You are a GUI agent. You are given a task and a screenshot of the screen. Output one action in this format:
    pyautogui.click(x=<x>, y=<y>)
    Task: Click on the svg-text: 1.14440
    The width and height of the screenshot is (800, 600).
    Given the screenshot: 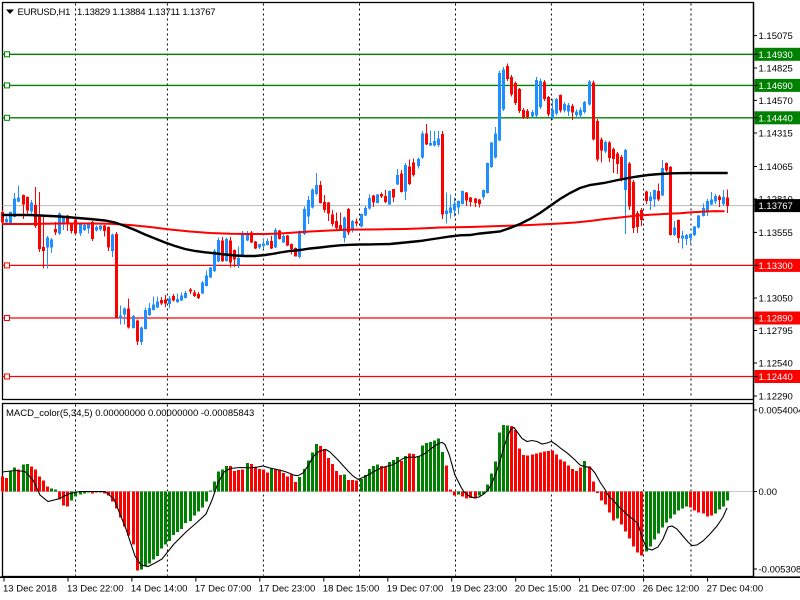 What is the action you would take?
    pyautogui.click(x=776, y=118)
    